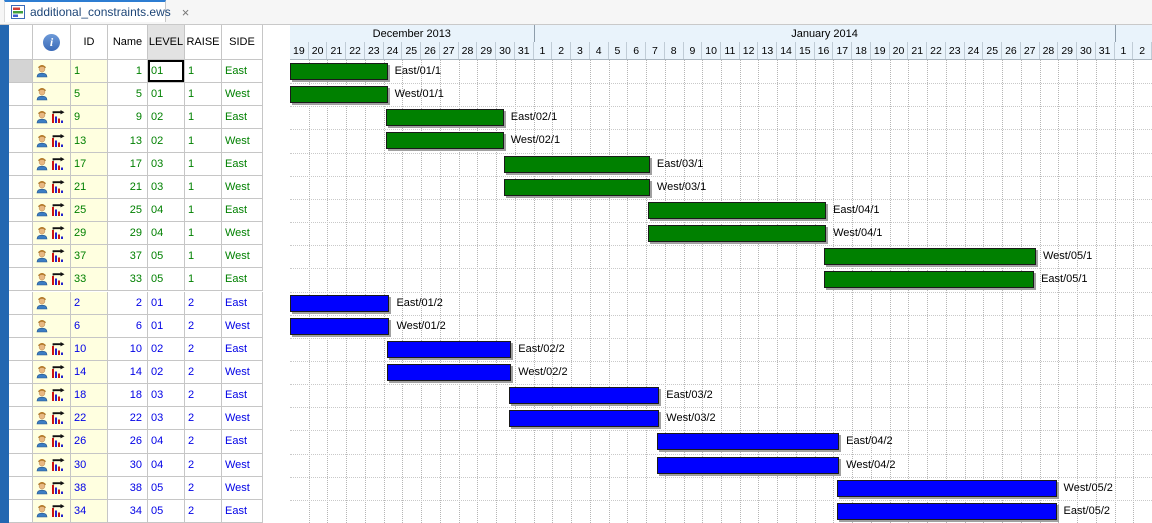 This screenshot has width=1152, height=523. Describe the element at coordinates (128, 280) in the screenshot. I see `cell-name: 33` at that location.